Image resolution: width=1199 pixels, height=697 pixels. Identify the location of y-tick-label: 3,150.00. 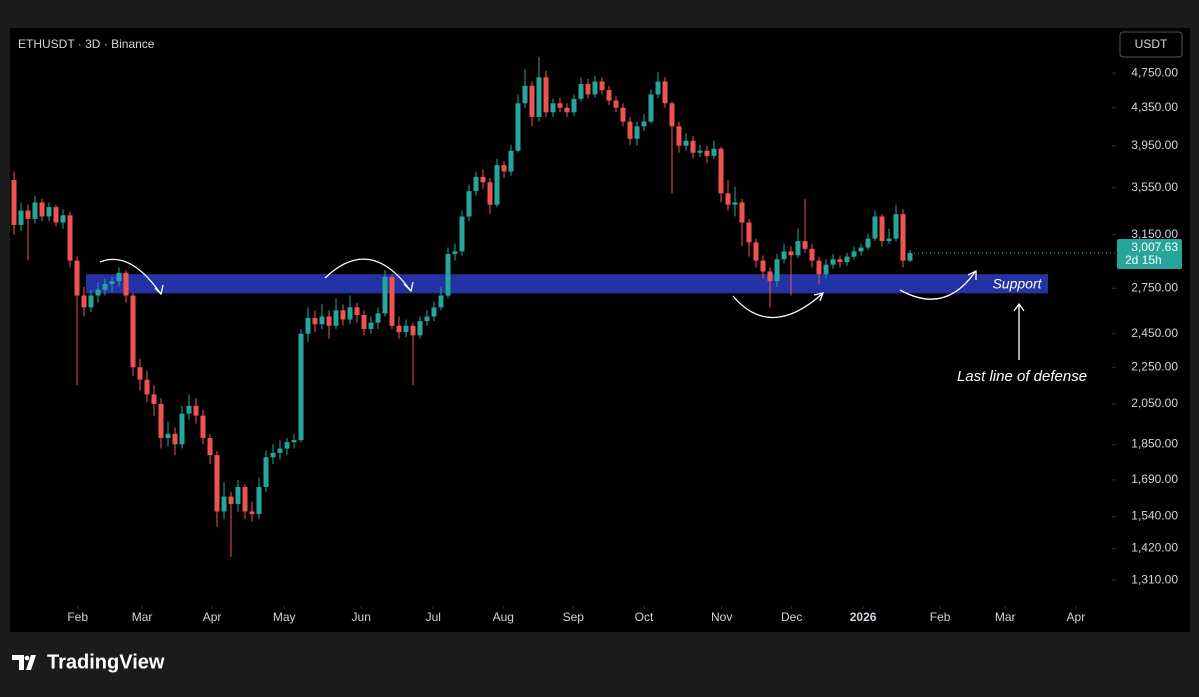
(1154, 234).